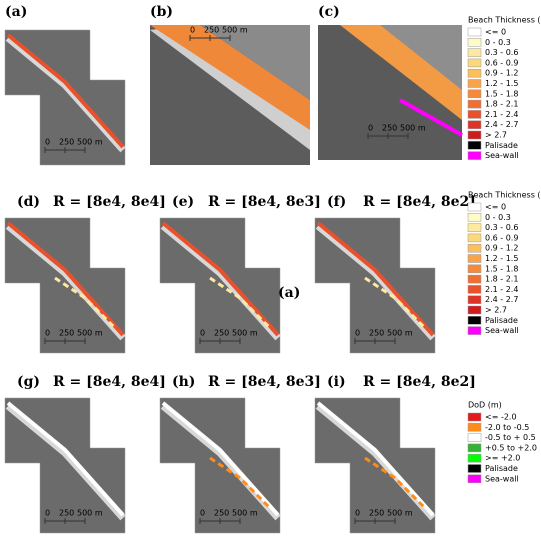  I want to click on panel-label: (b), so click(161, 12).